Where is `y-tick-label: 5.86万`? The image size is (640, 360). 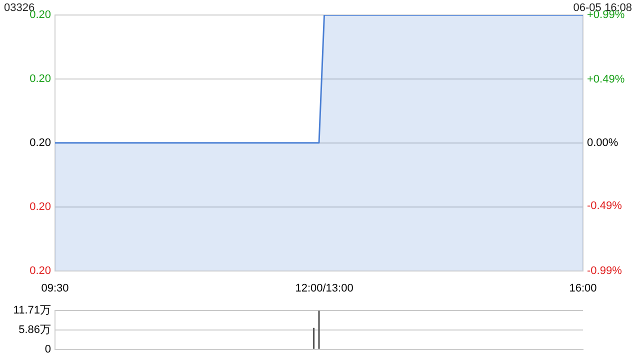 y-tick-label: 5.86万 is located at coordinates (34, 330).